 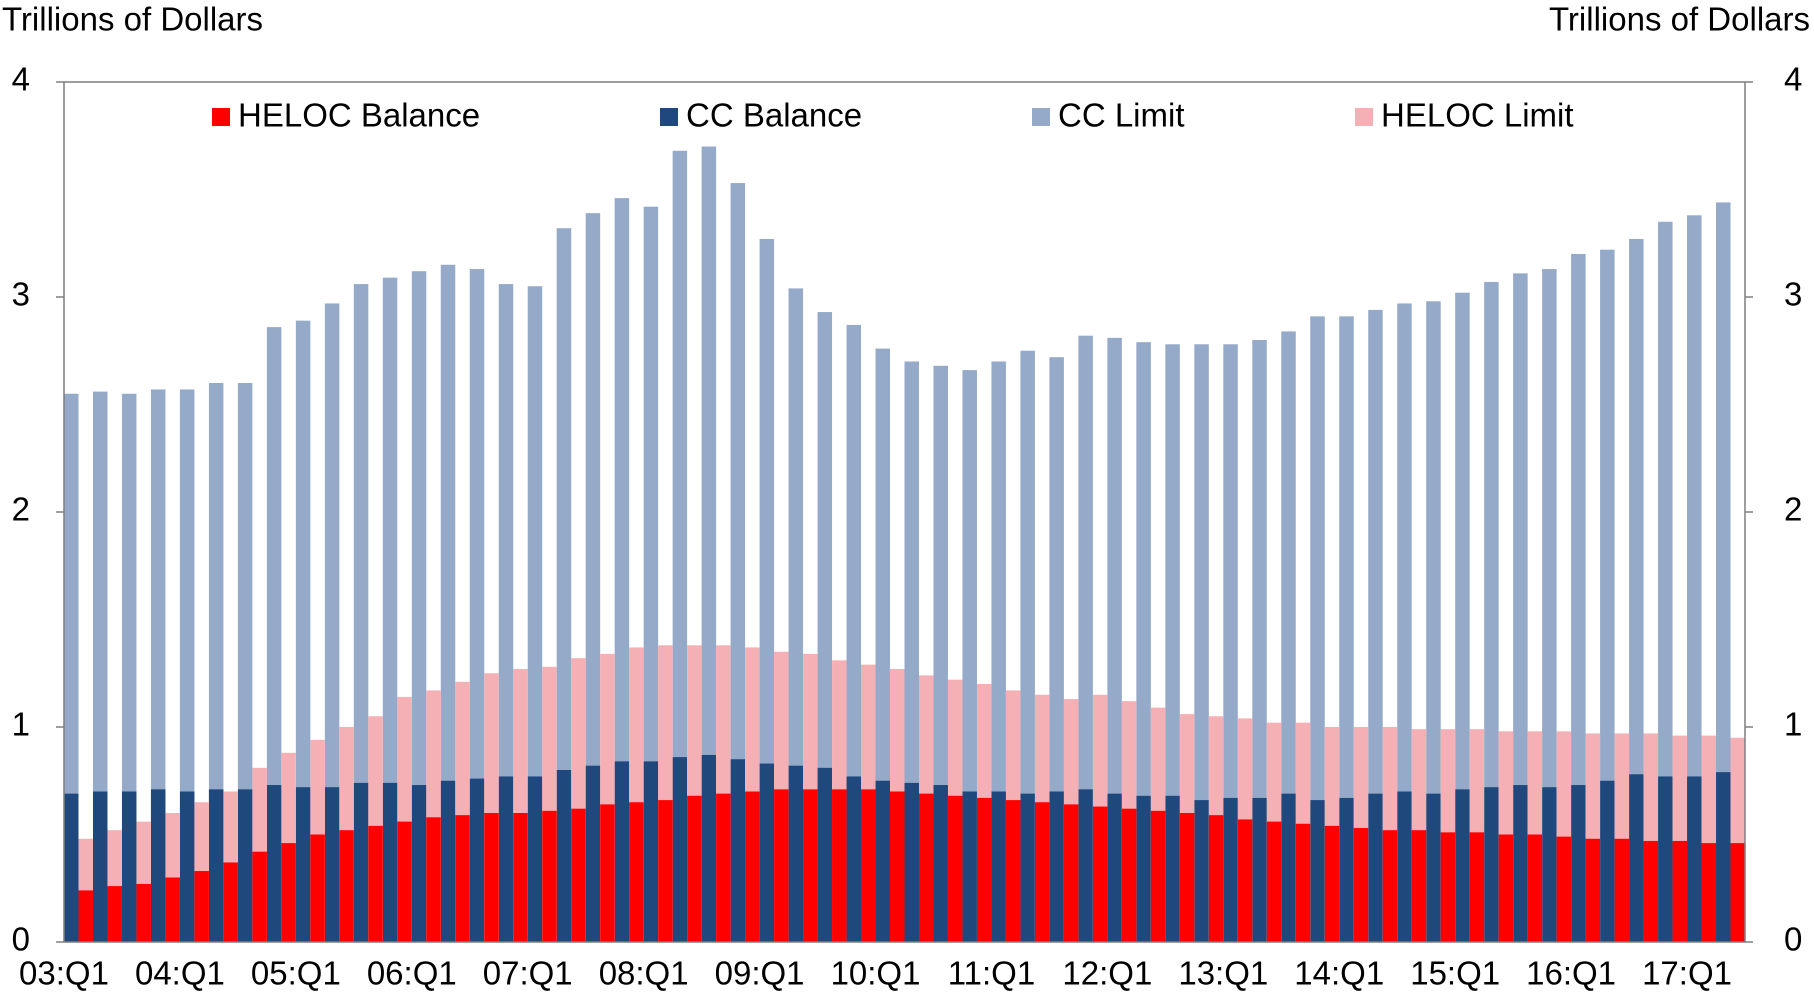 What do you see at coordinates (1339, 973) in the screenshot?
I see `x-tick-label: 14:Q1` at bounding box center [1339, 973].